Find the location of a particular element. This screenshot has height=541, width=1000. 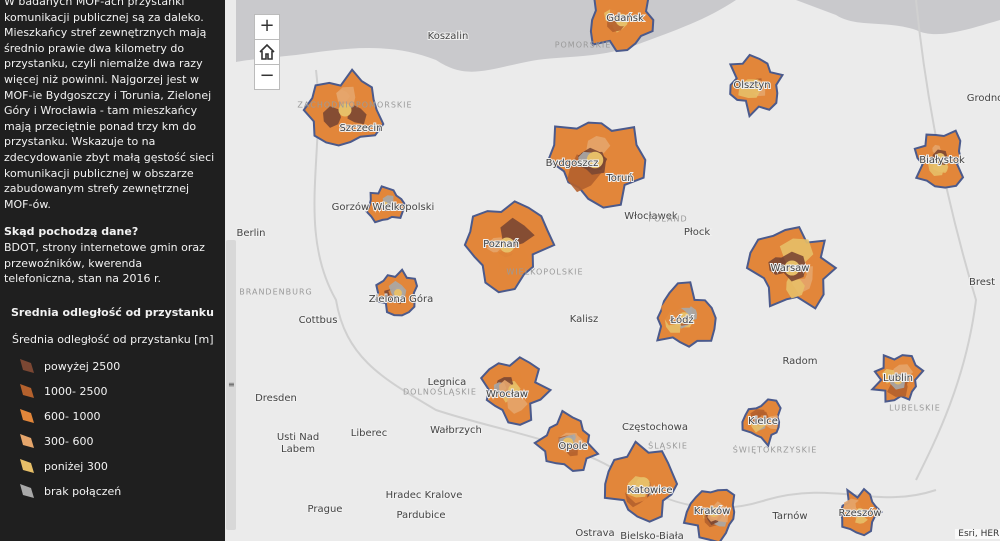

legend-label: 1000- 2500 is located at coordinates (76, 391).